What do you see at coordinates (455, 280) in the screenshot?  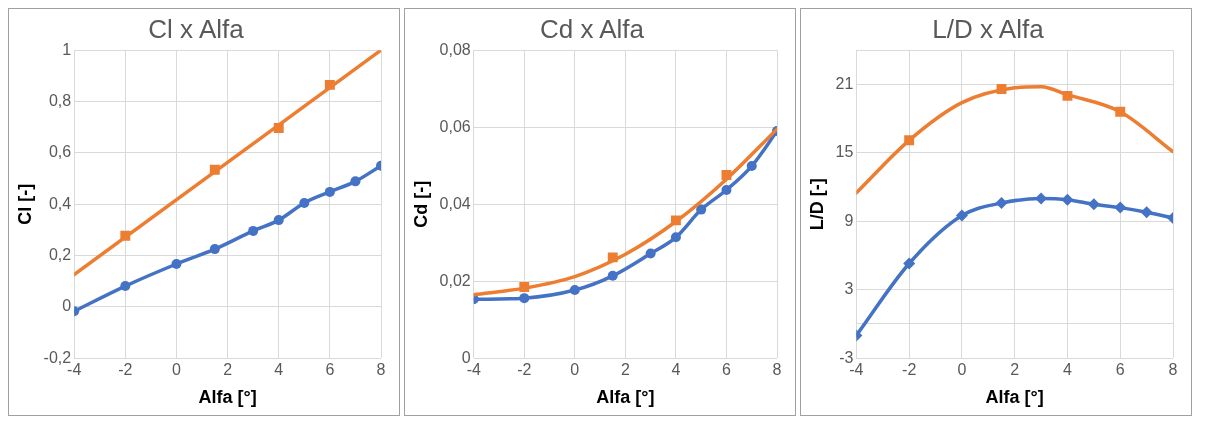 I see `y-tick-label: 0,02` at bounding box center [455, 280].